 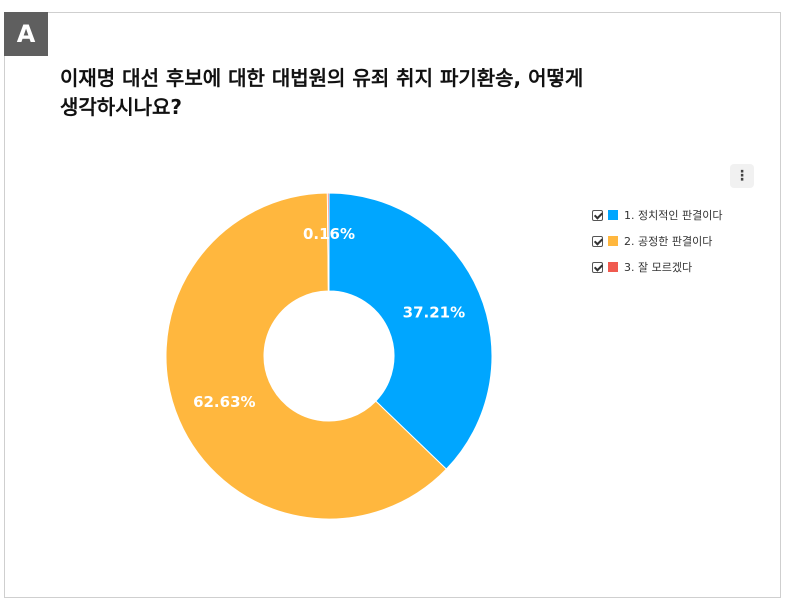 I want to click on legend: 1. 정치적인 판결이다 2. 공정한 판결이다 3. 잘 모르겠다, so click(x=657, y=241).